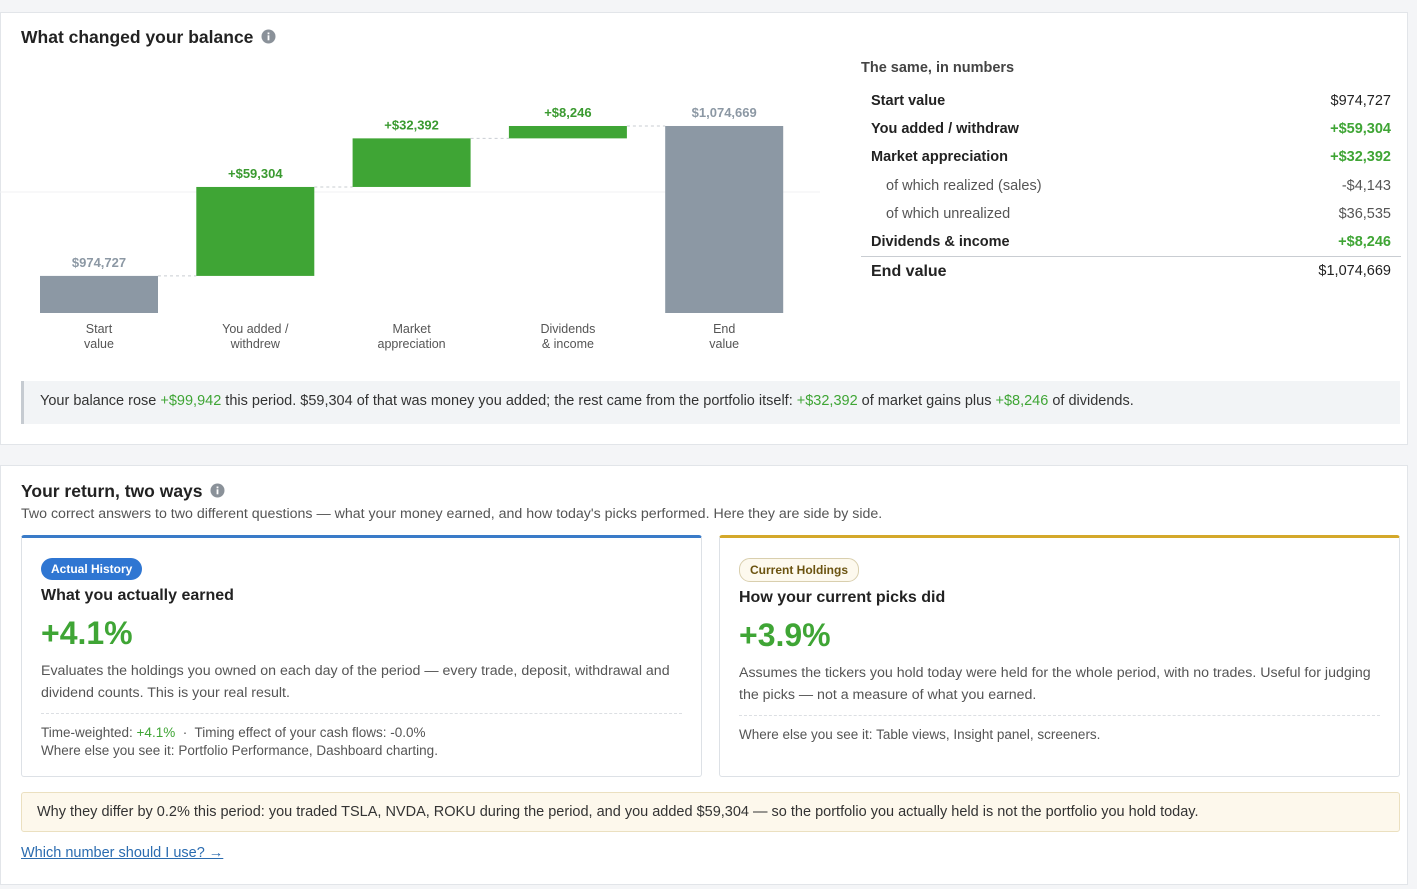  I want to click on category-label: Dividends, so click(567, 329).